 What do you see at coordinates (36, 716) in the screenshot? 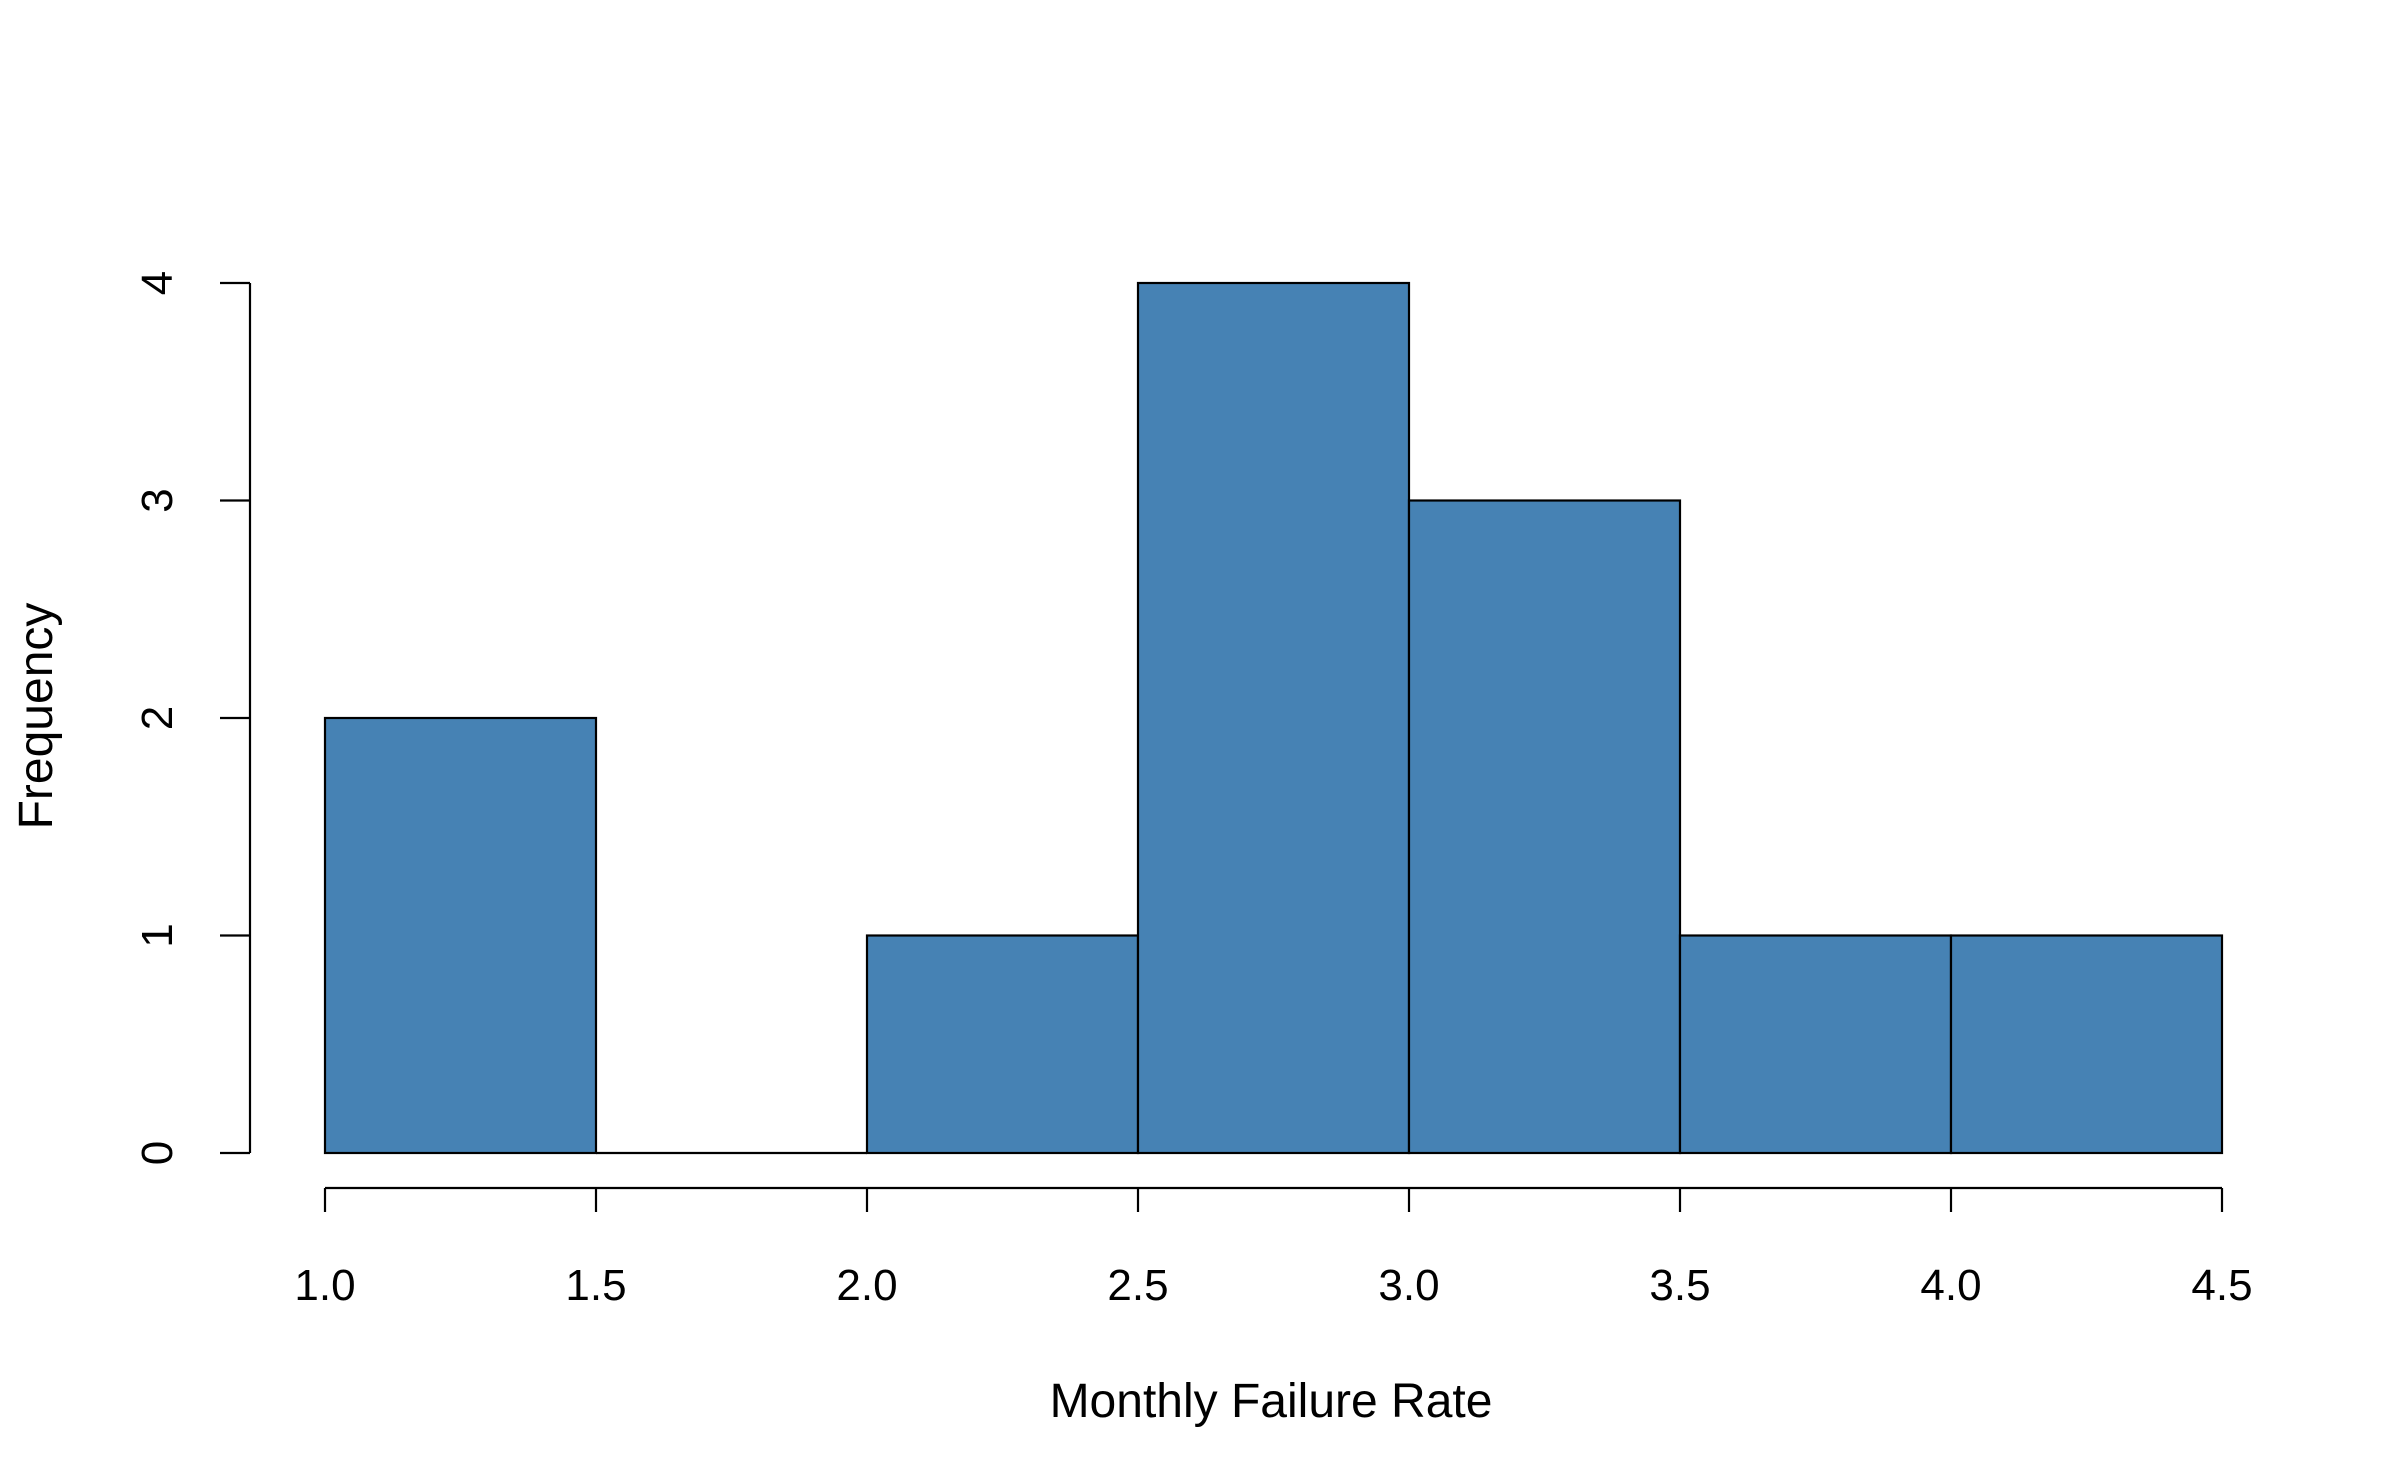
I see `y-axis-title: Frequency` at bounding box center [36, 716].